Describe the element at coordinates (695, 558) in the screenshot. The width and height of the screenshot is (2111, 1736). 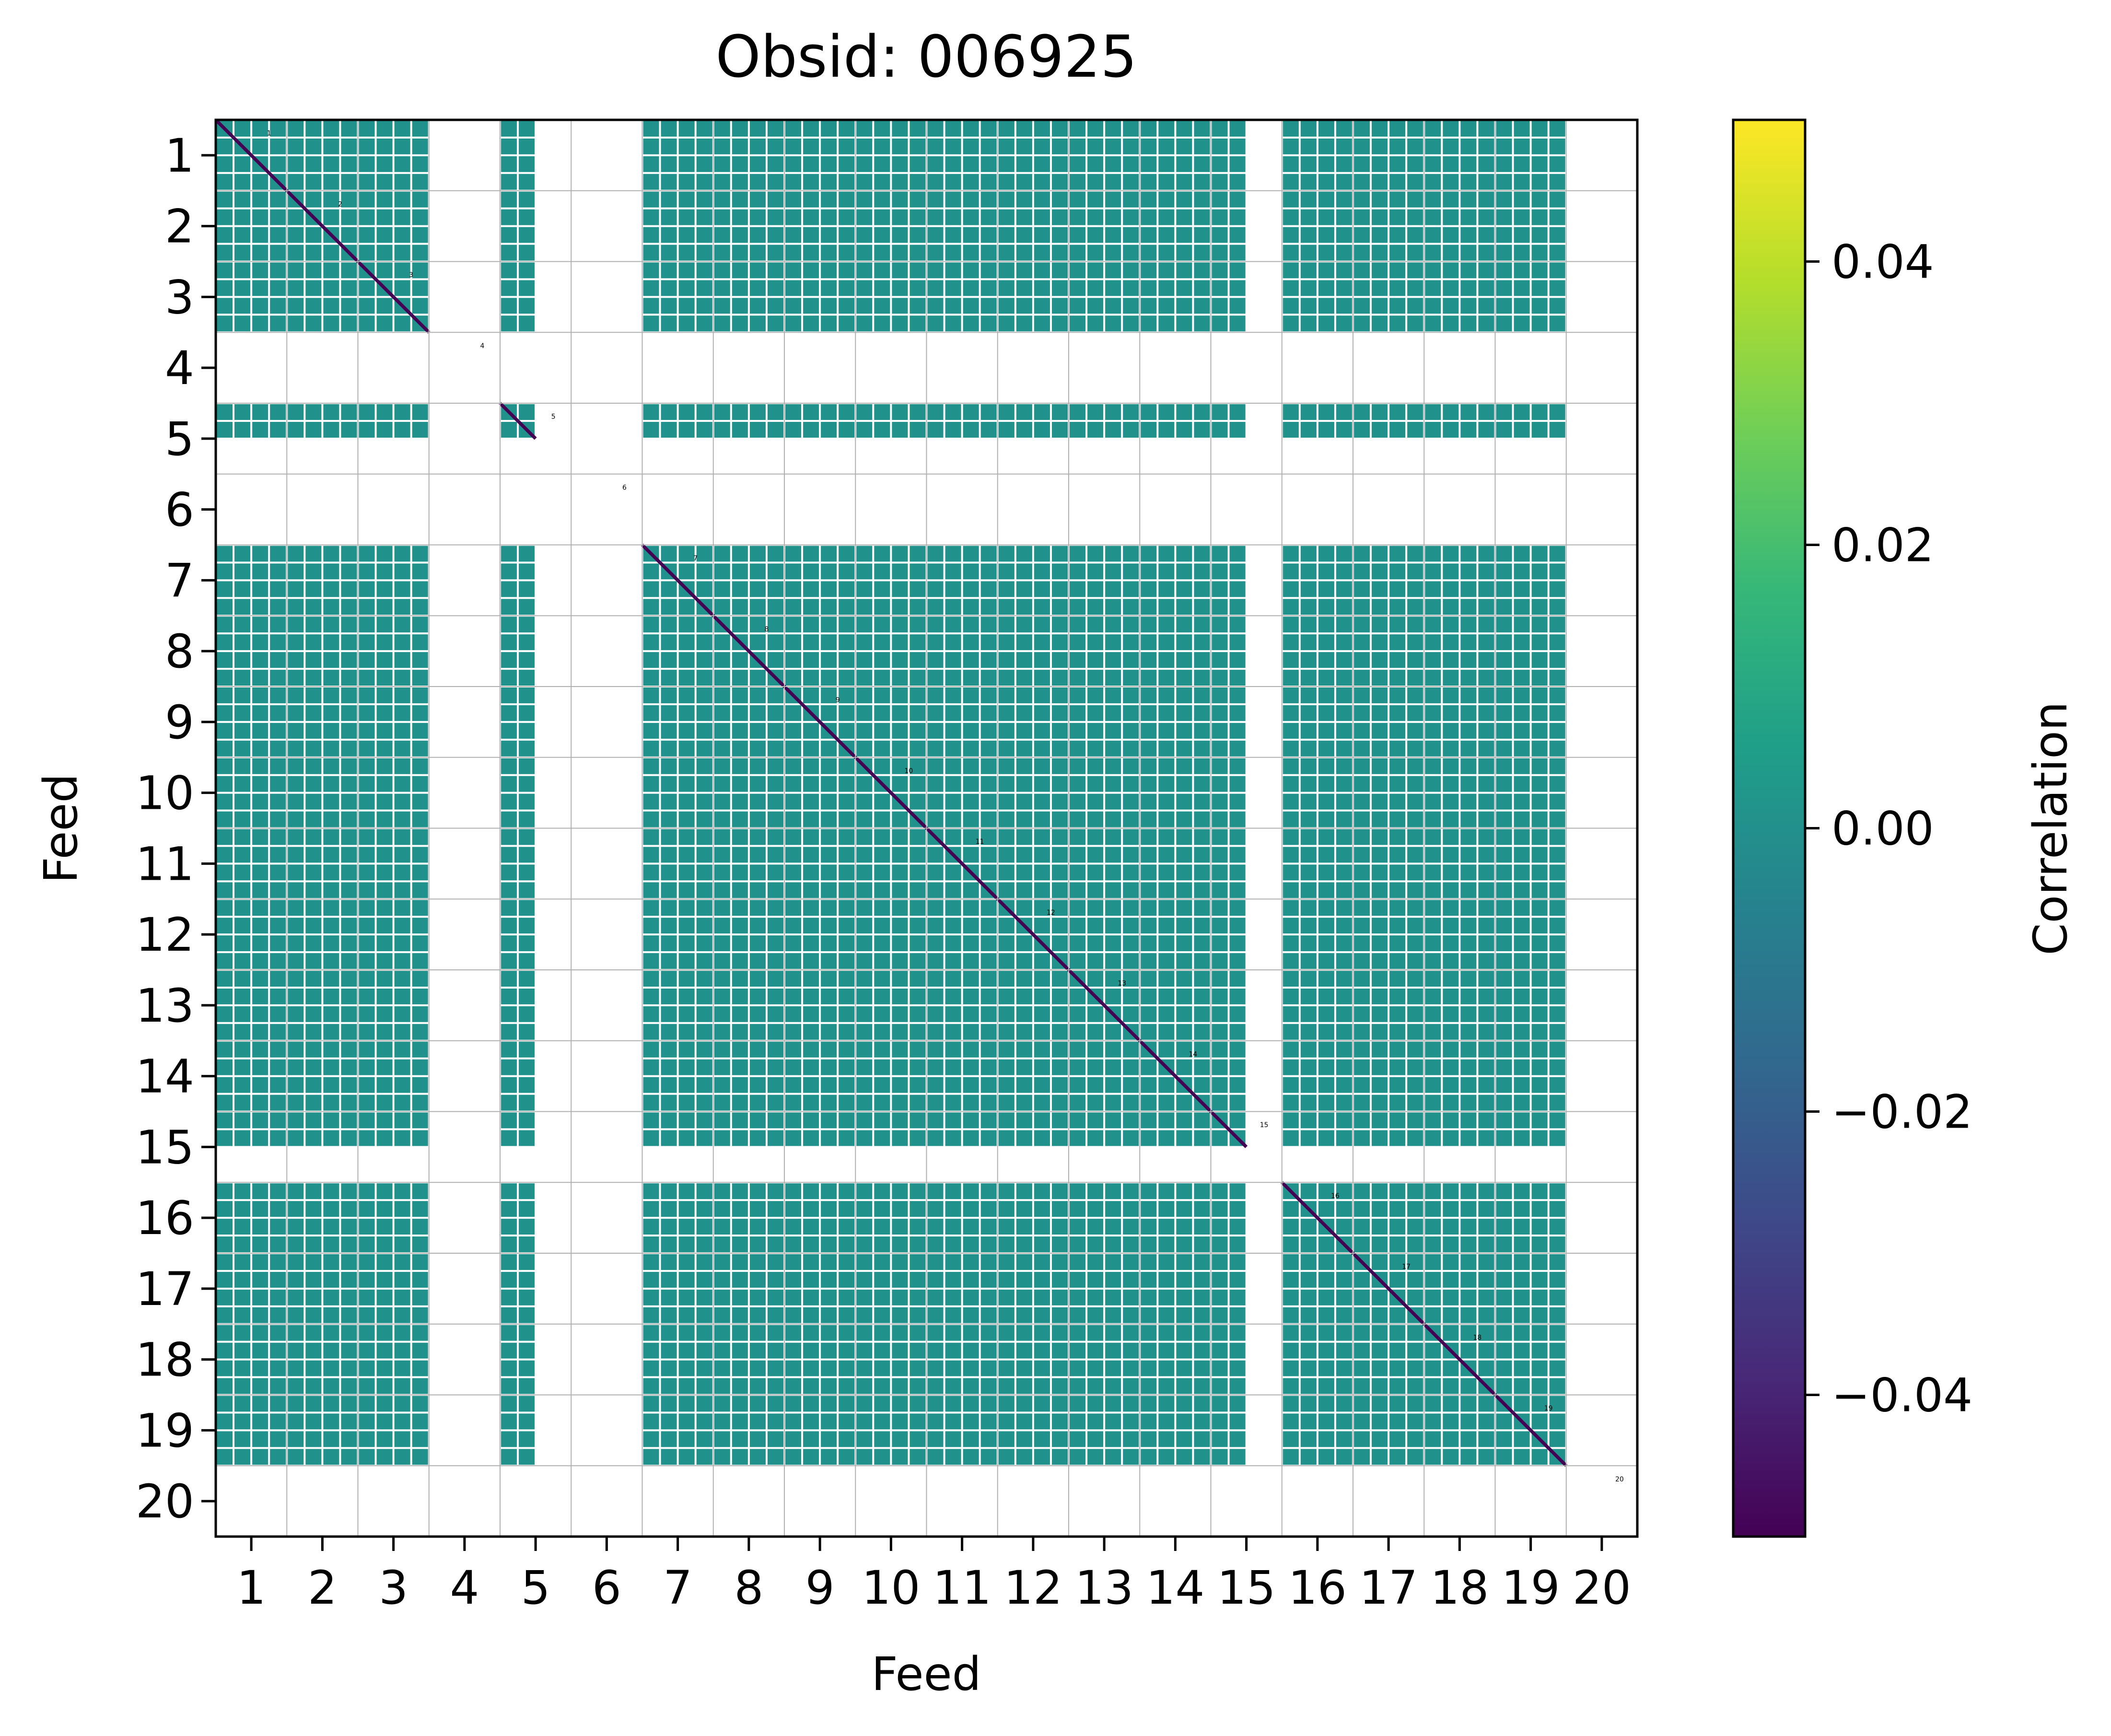
I see `diagonal-label: 7` at that location.